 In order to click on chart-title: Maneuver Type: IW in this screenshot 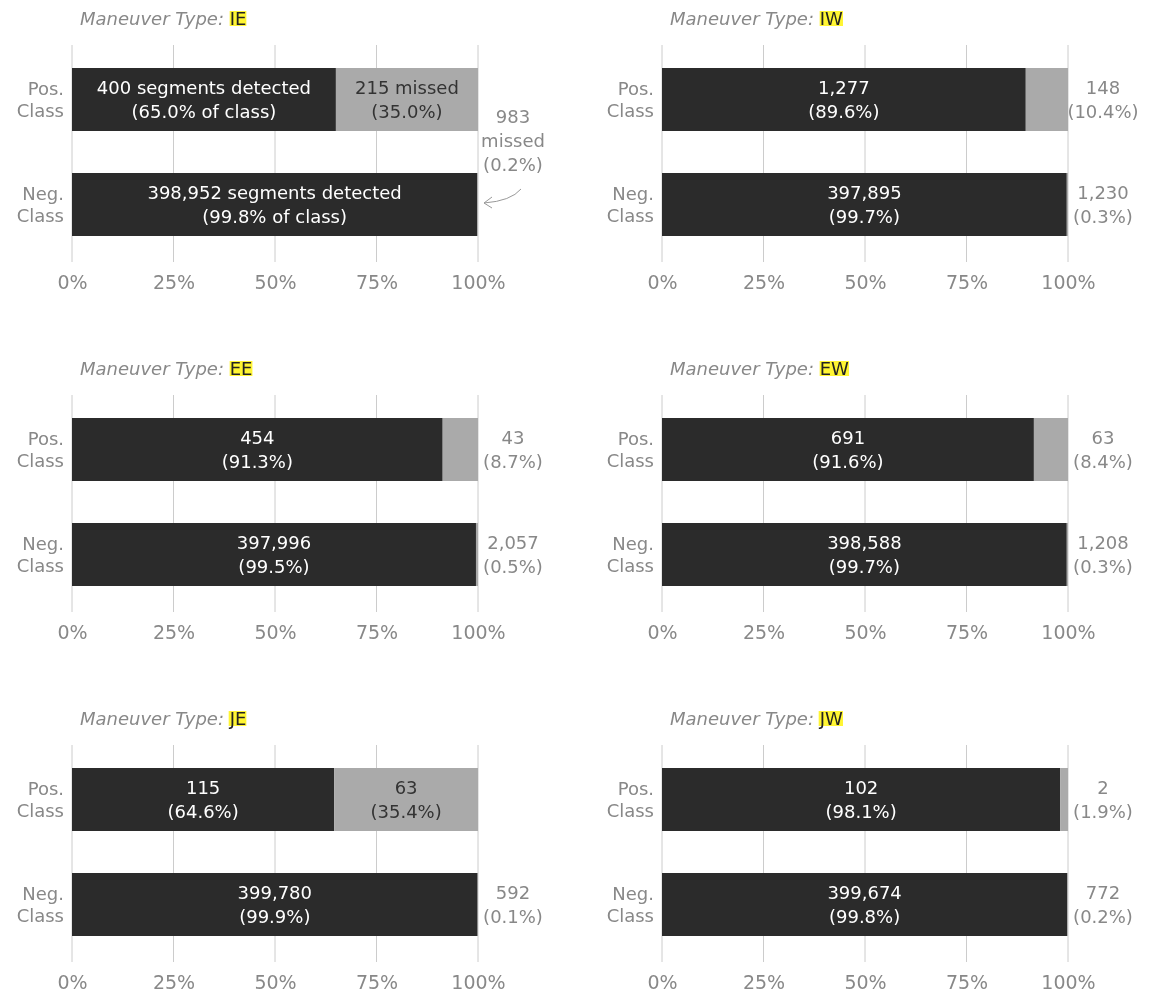, I will do `click(756, 18)`.